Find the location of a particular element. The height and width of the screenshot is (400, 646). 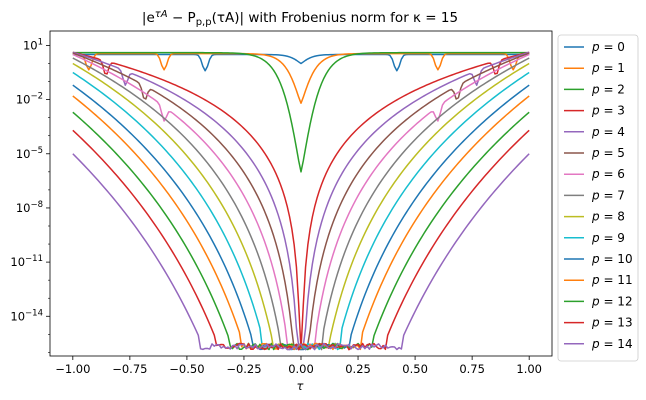

x-tick-label: 0.75 is located at coordinates (472, 369).